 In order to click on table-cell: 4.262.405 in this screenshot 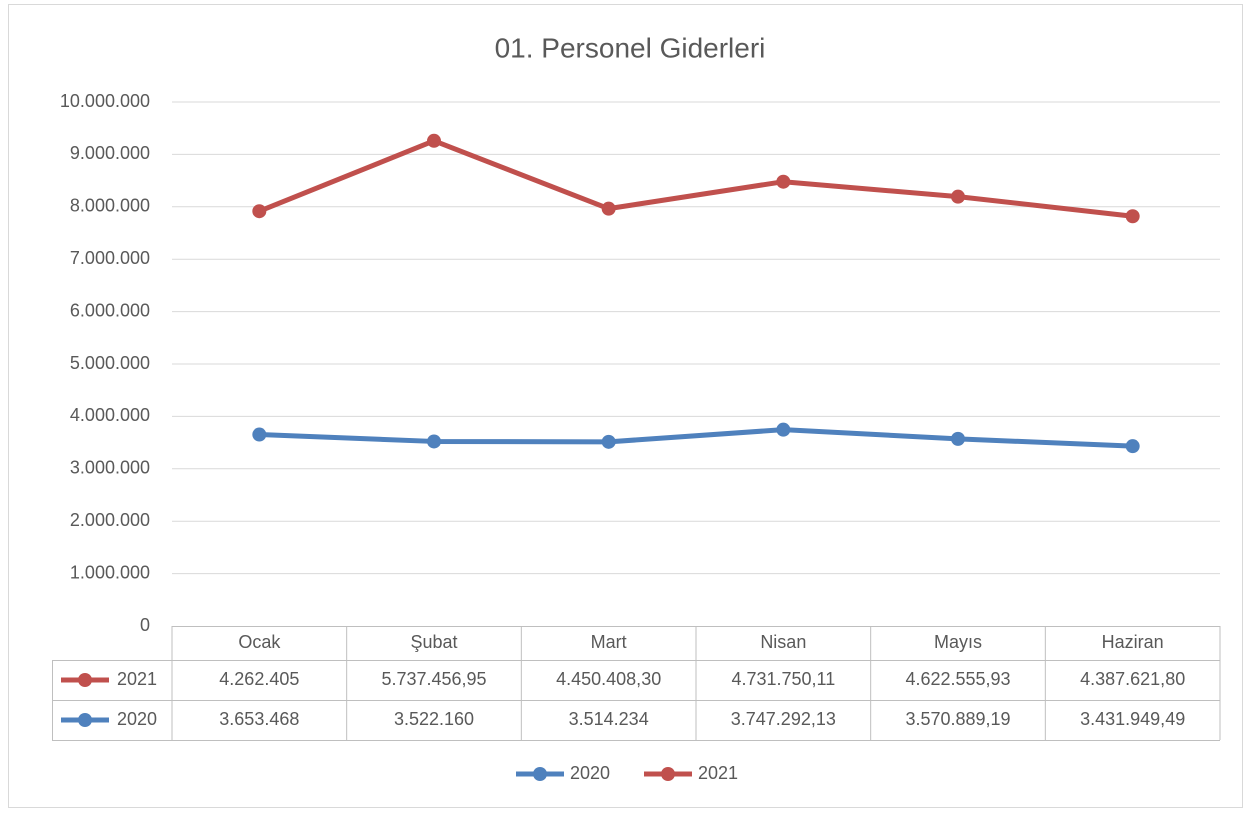, I will do `click(259, 679)`.